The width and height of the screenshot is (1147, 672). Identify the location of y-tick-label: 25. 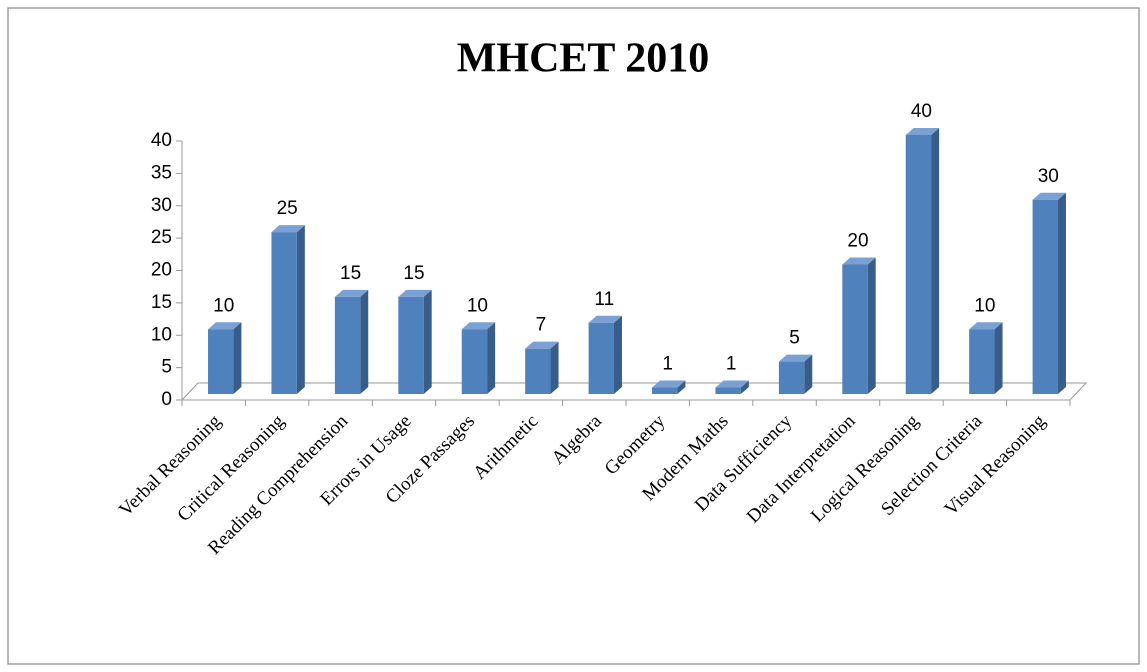
(161, 237).